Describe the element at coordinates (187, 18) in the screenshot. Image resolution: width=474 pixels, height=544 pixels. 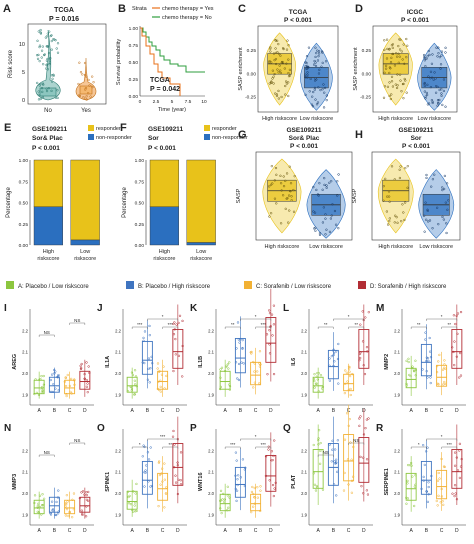
I see `legend-label: chemo therapy = No` at that location.